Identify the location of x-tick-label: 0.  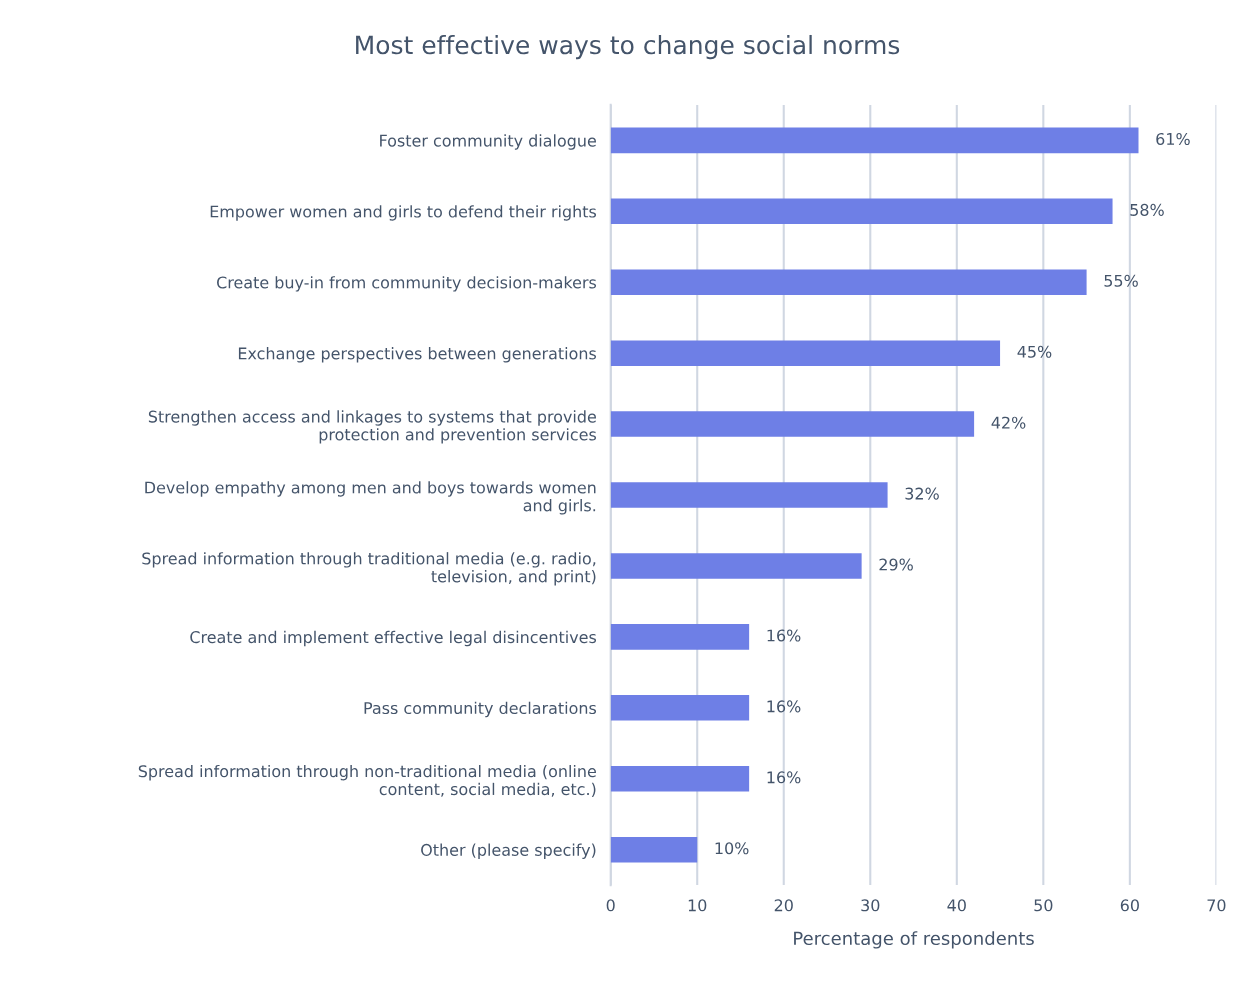
(610, 905).